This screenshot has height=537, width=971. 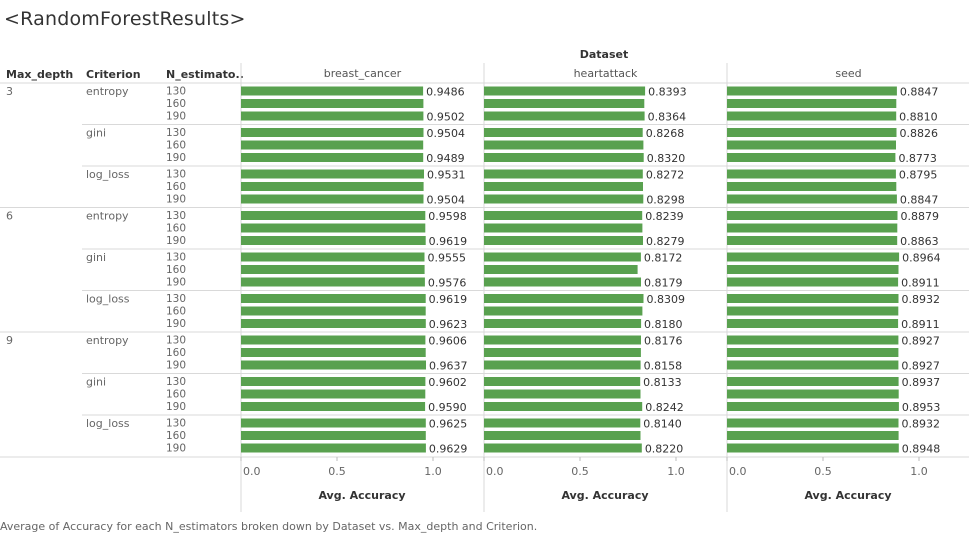 What do you see at coordinates (176, 312) in the screenshot?
I see `n-estimators-label: 160` at bounding box center [176, 312].